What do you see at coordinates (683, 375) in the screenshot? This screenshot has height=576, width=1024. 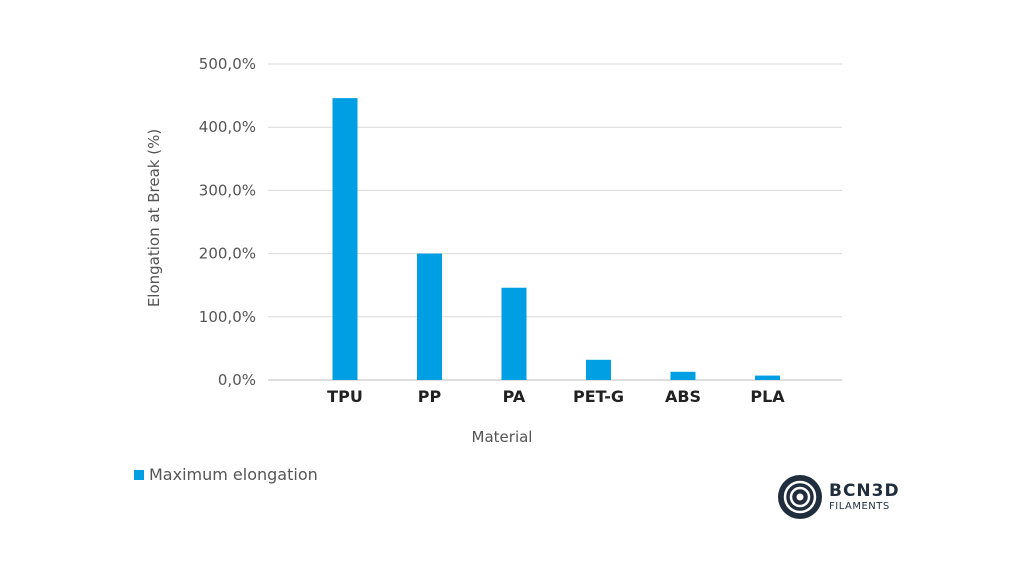 I see `bar-abs` at bounding box center [683, 375].